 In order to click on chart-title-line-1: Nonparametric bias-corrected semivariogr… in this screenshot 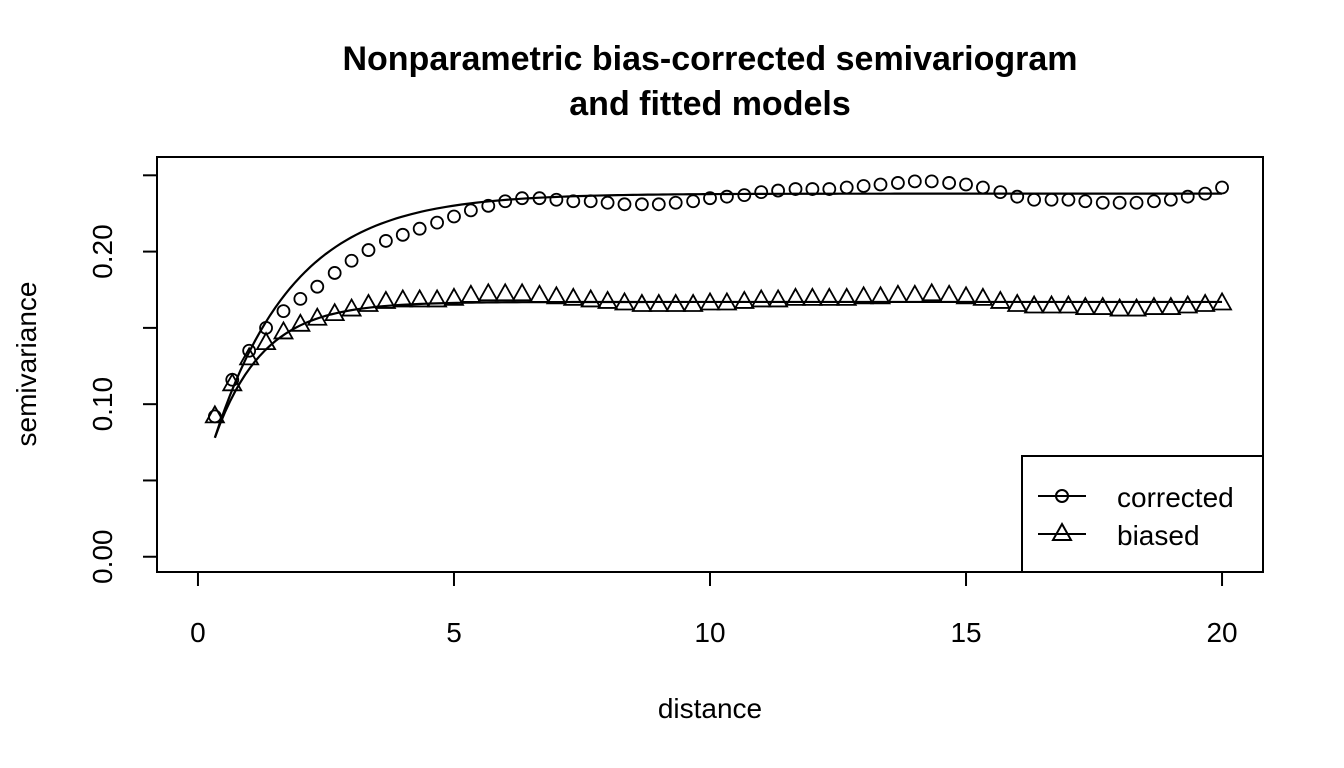, I will do `click(709, 59)`.